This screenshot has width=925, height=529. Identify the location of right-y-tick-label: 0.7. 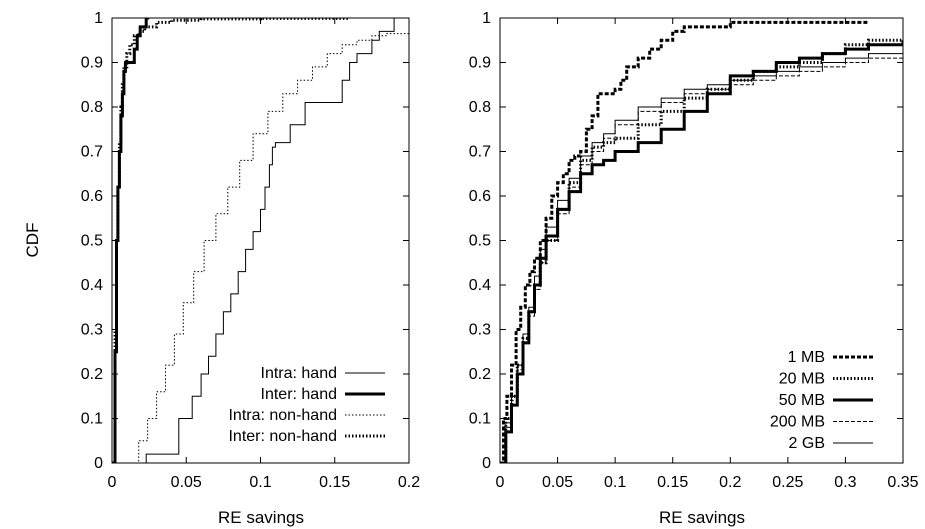
(480, 152).